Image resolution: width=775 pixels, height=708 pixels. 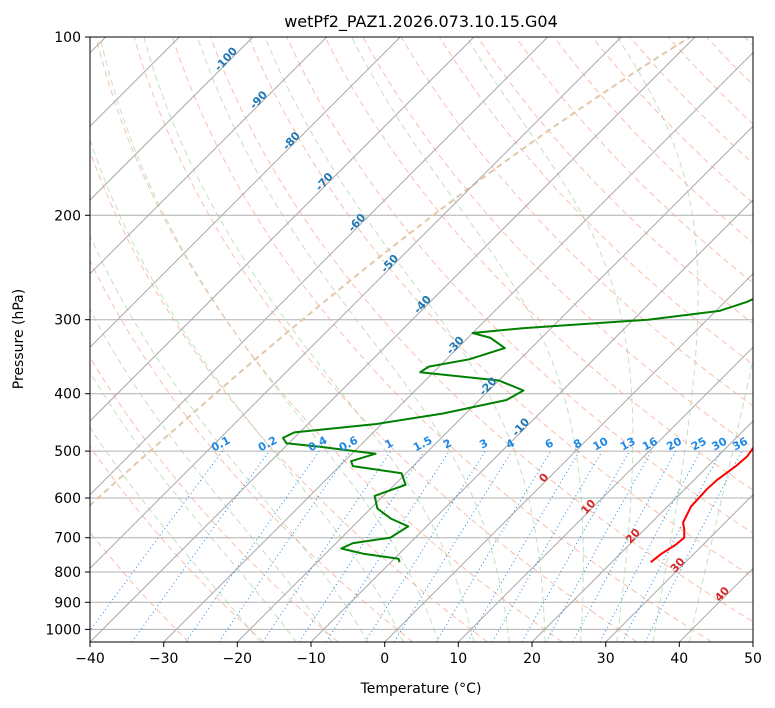 I want to click on y-tick-label: 1000, so click(x=63, y=630).